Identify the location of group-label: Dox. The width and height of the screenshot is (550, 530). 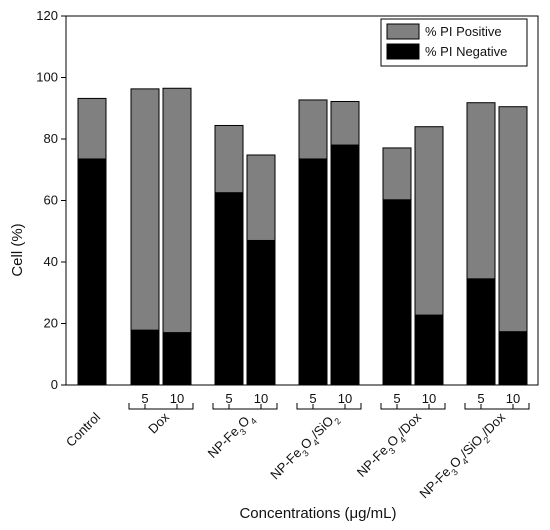
(158, 422).